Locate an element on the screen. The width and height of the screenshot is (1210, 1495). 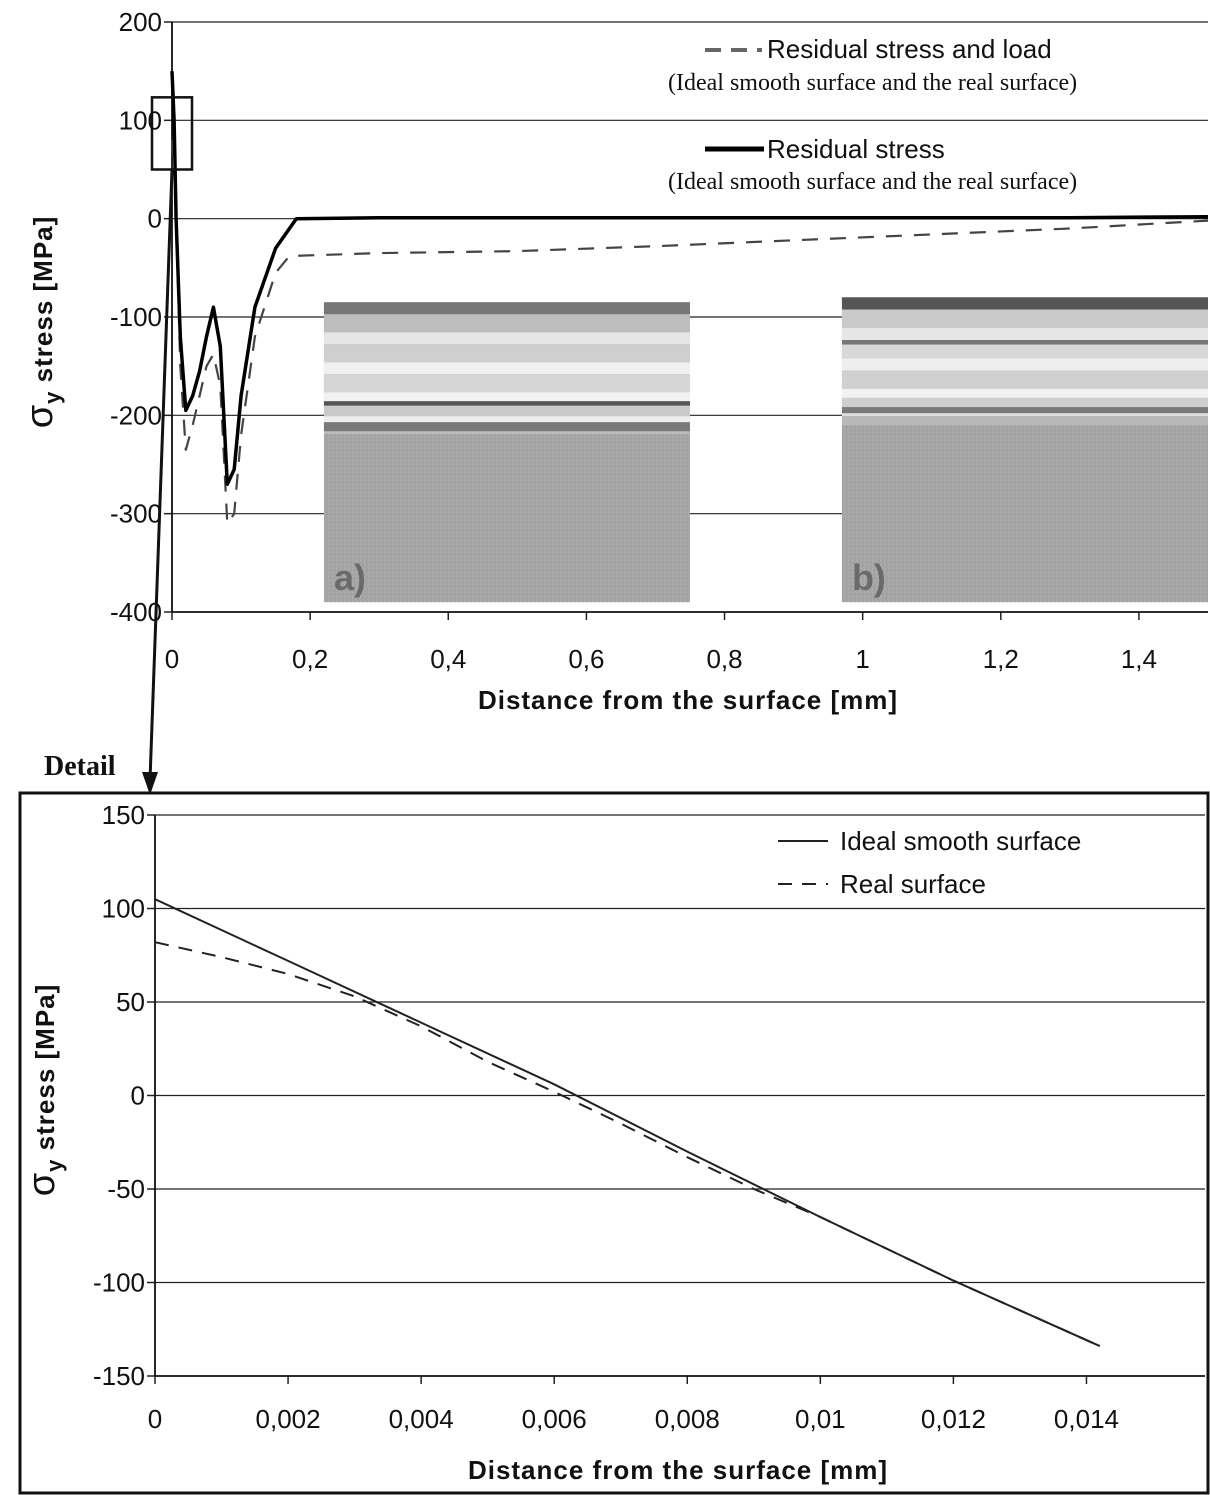
detail-label: Detail is located at coordinates (80, 766).